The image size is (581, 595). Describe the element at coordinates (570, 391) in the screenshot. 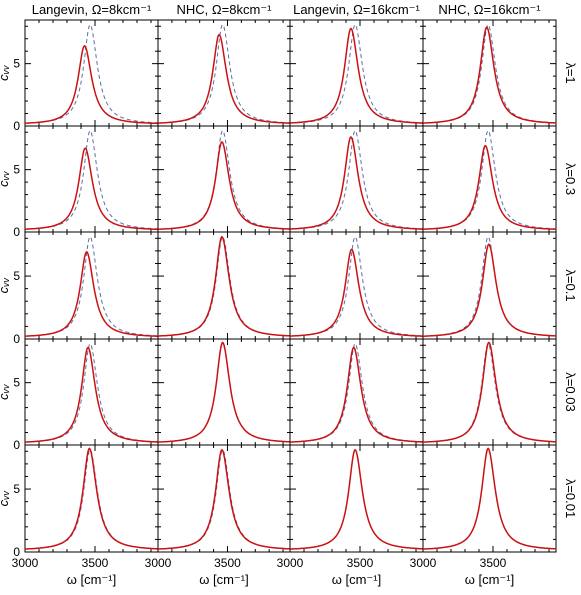

I see `row-label: λ=0.03` at that location.